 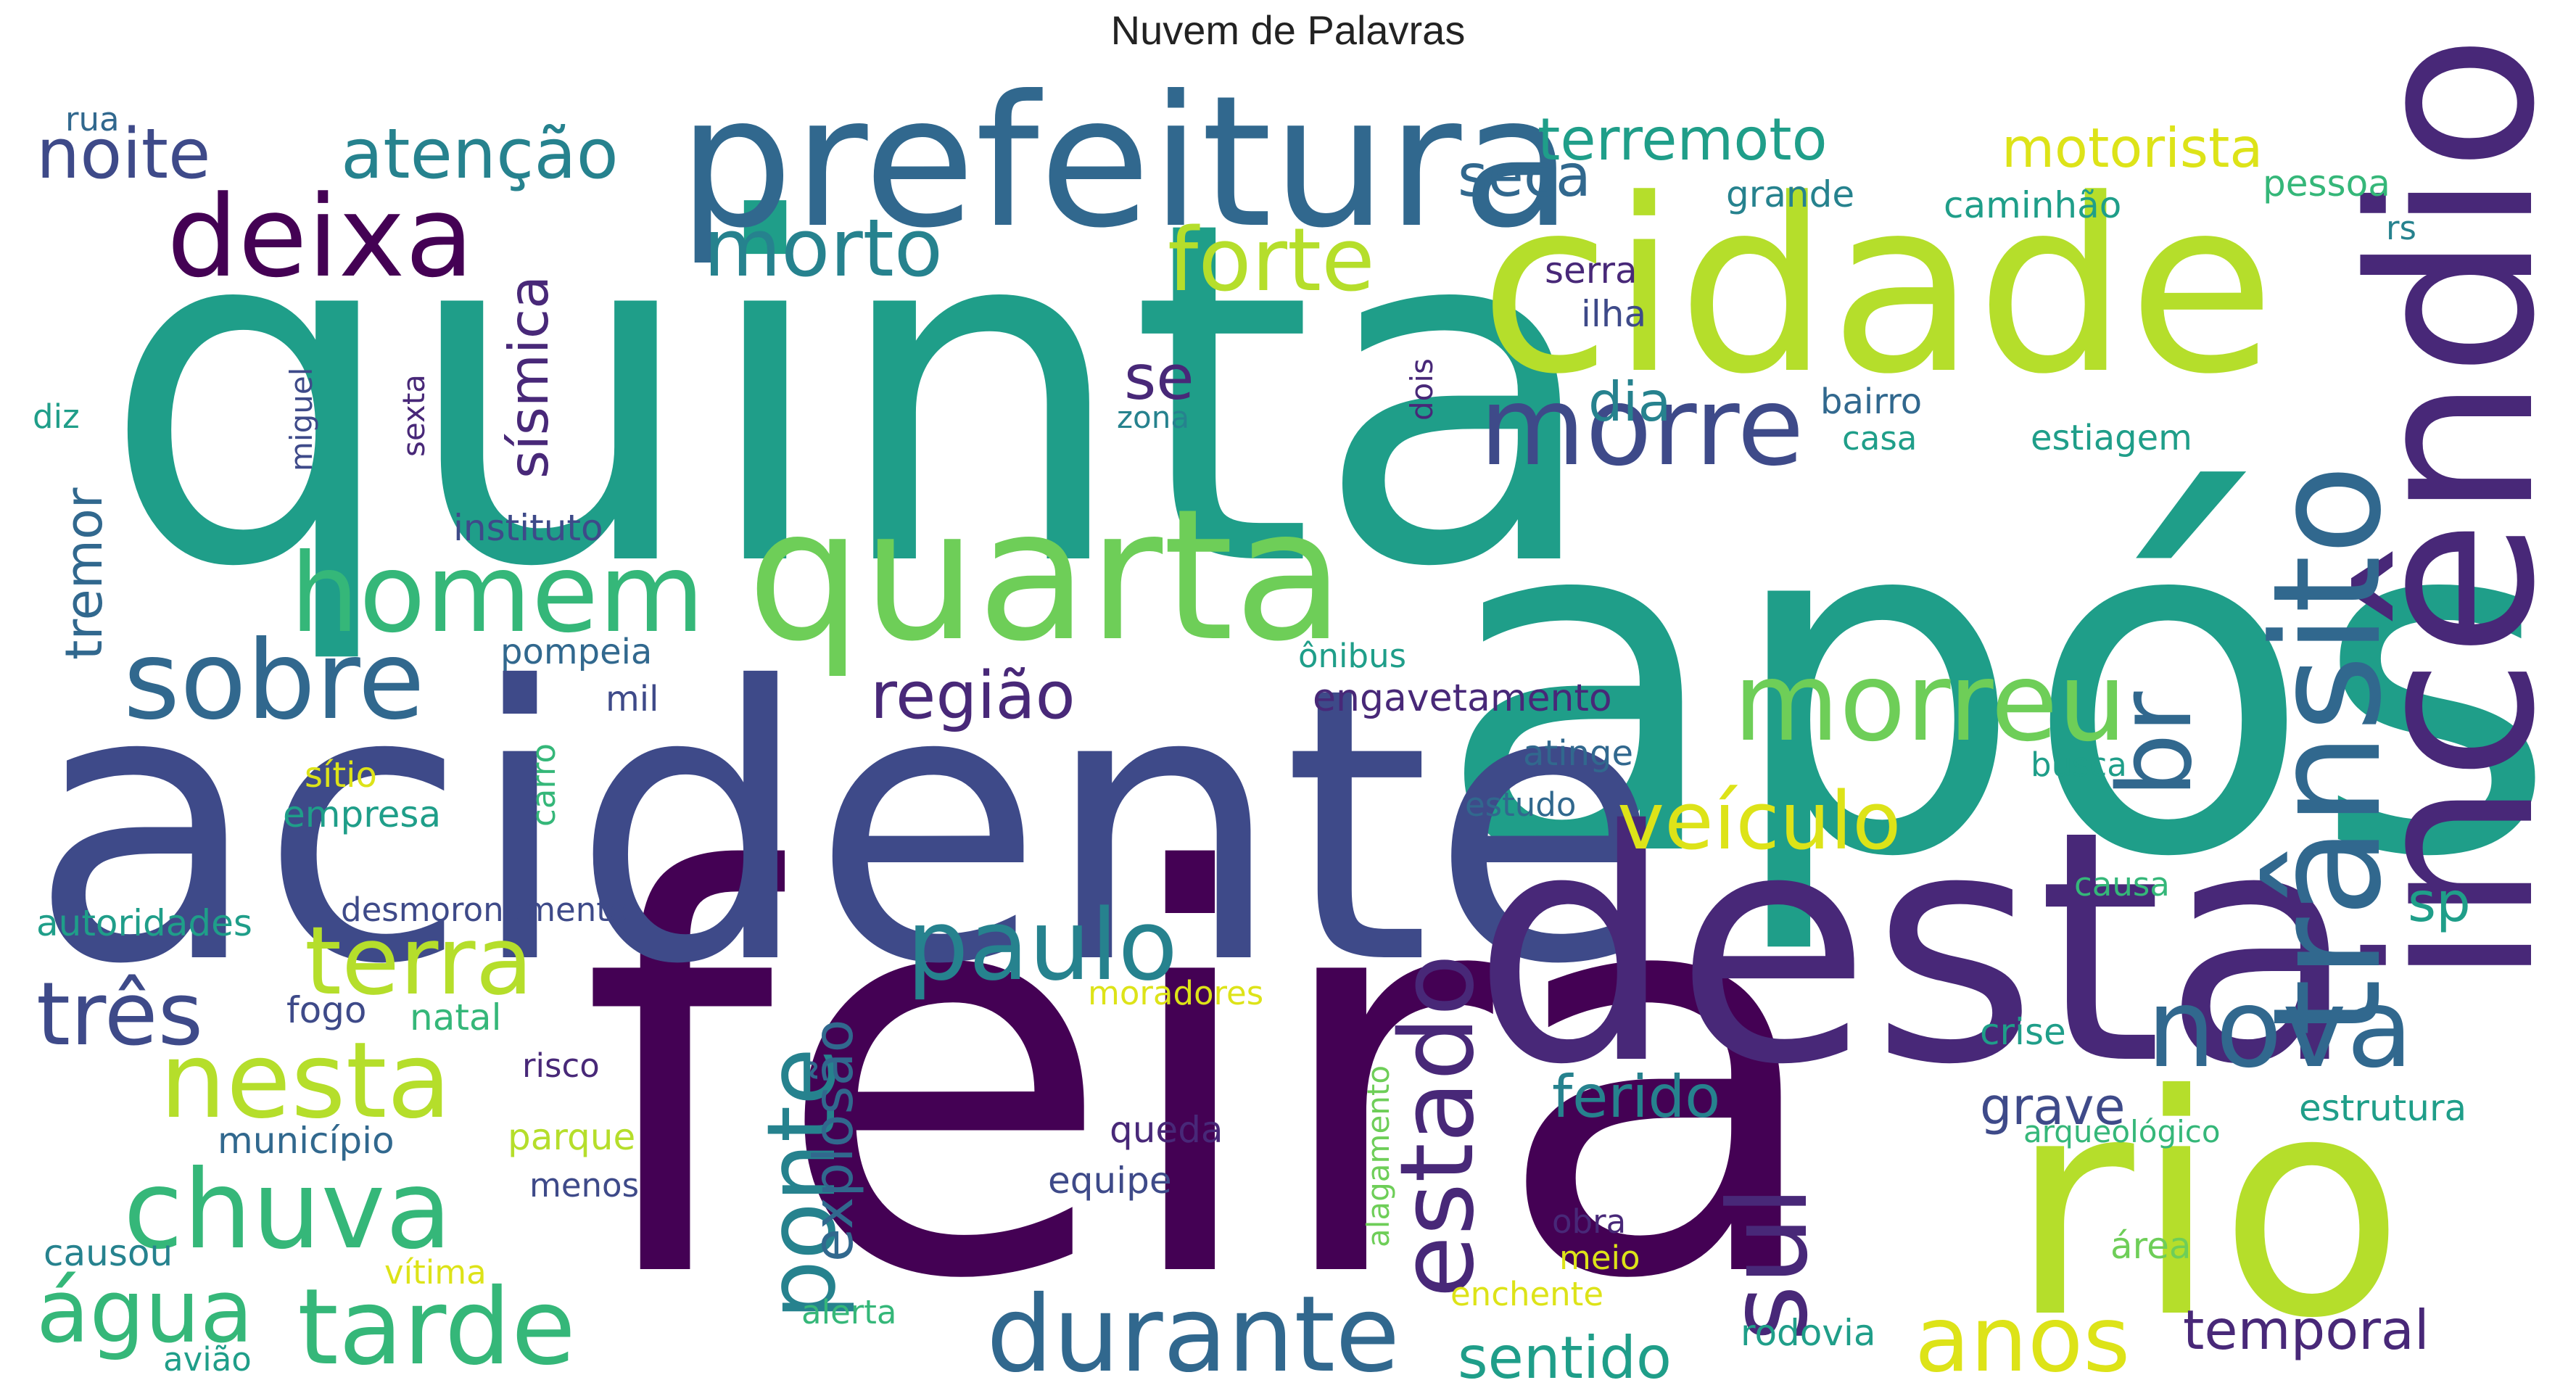 What do you see at coordinates (1599, 1258) in the screenshot?
I see `word-meio: meio` at bounding box center [1599, 1258].